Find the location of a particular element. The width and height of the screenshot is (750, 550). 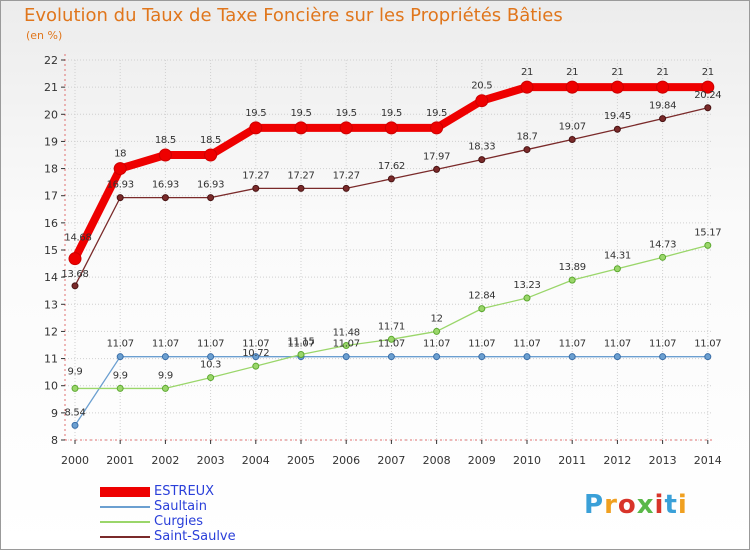

data-label-curgies: 12 is located at coordinates (437, 318).